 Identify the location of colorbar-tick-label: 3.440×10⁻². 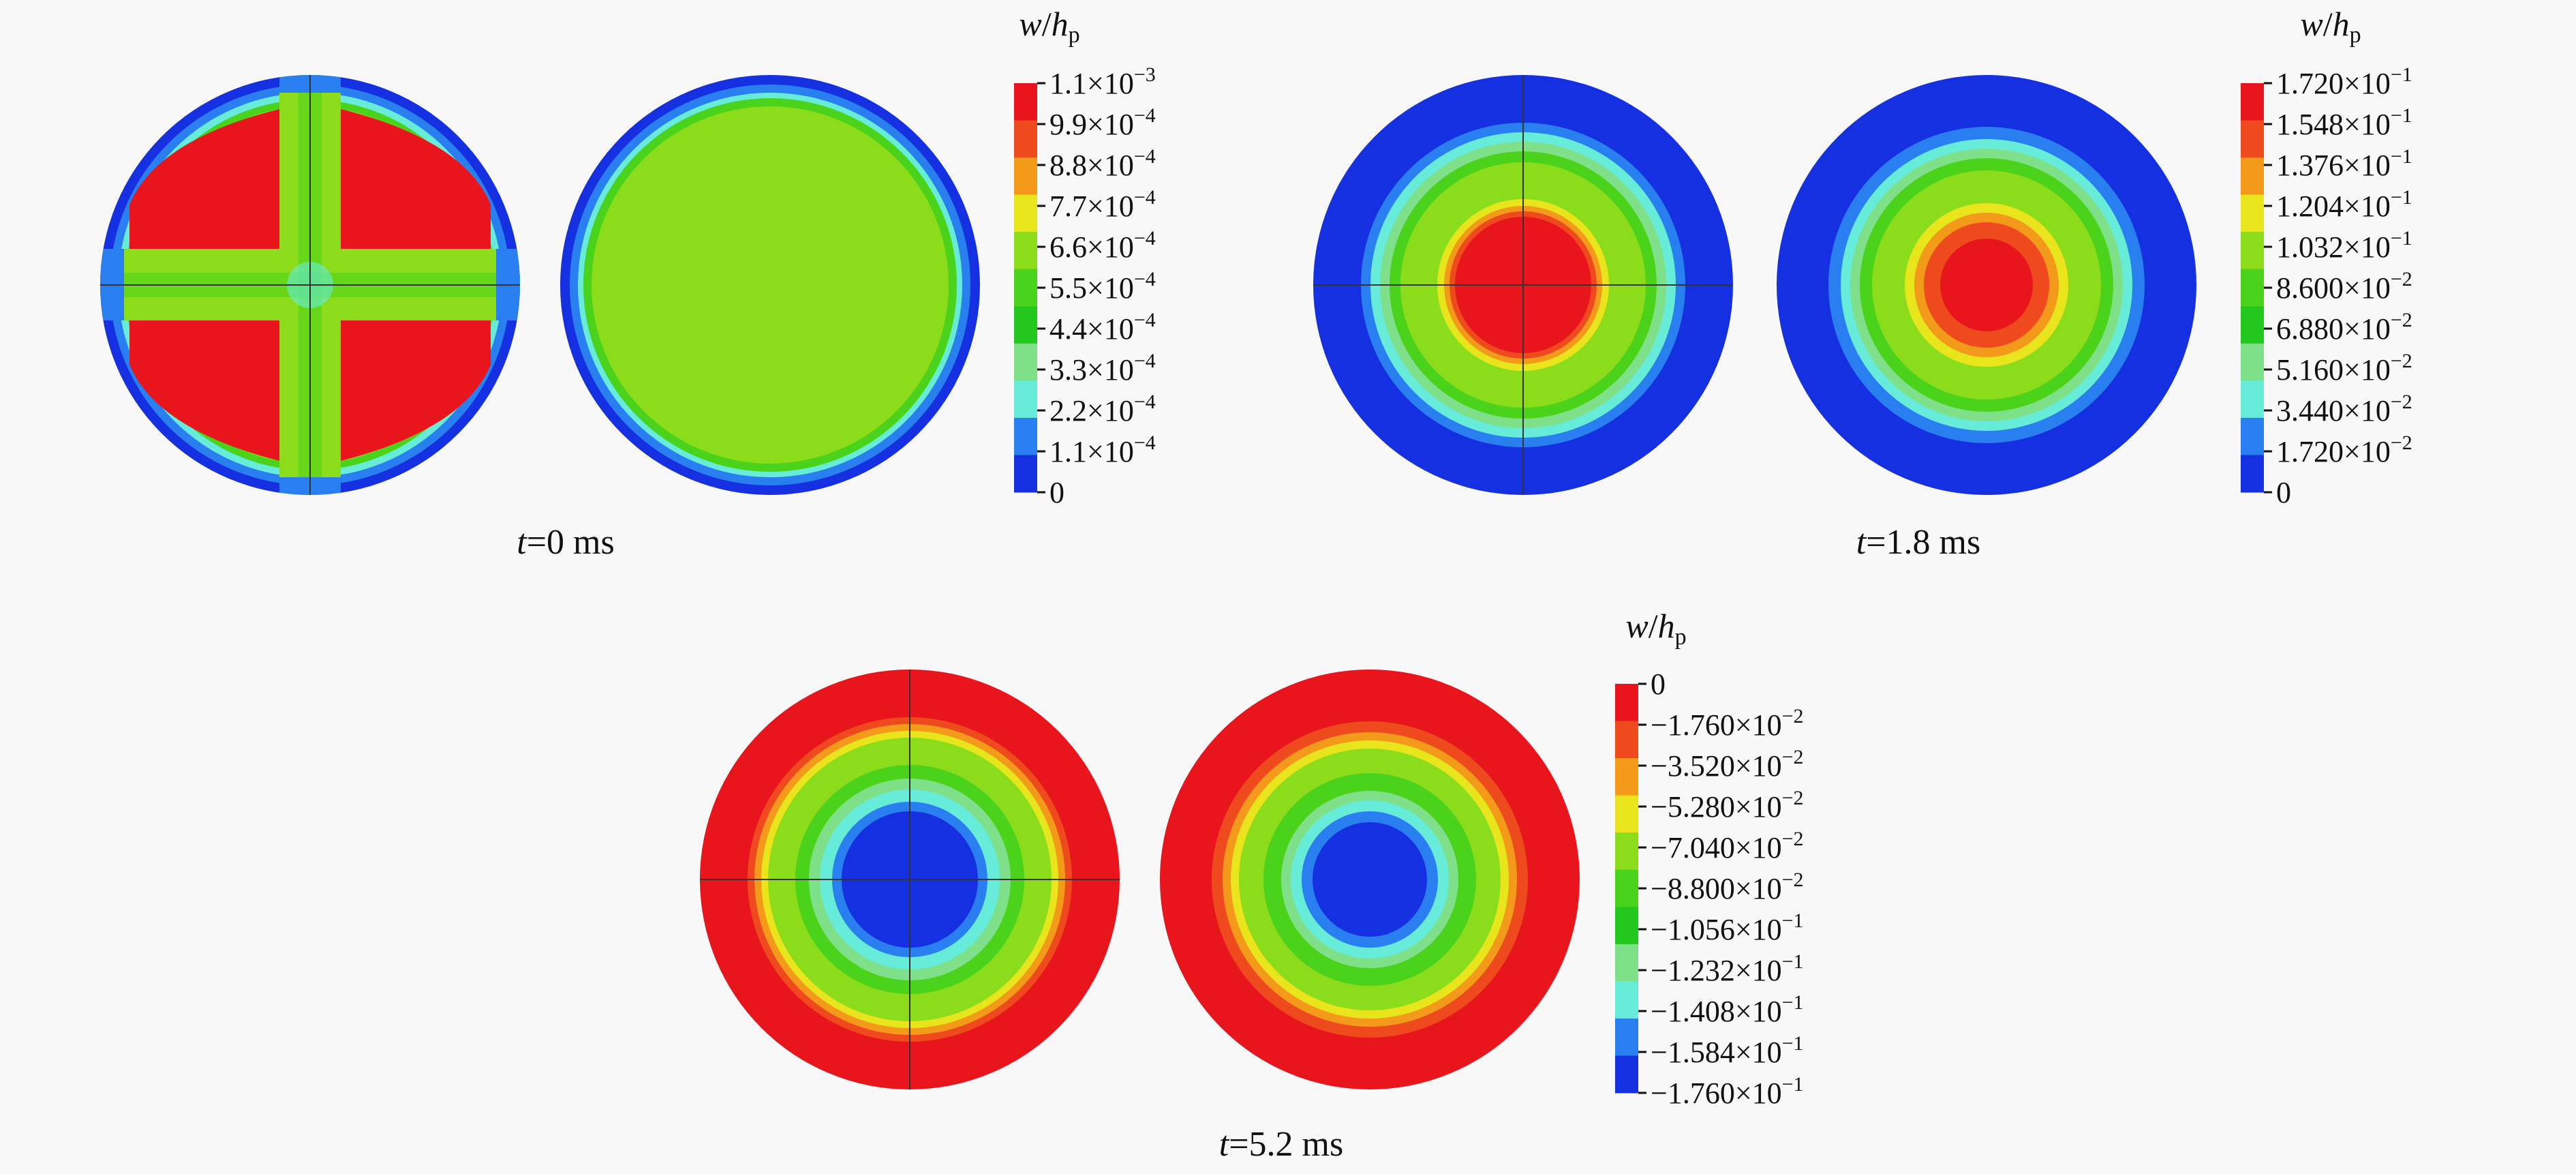
(2344, 409).